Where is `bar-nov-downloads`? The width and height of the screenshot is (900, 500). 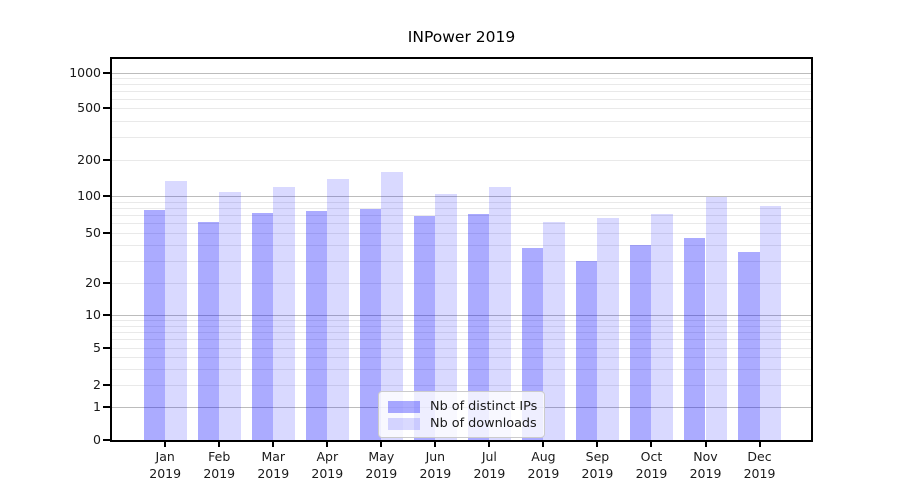 bar-nov-downloads is located at coordinates (716, 318).